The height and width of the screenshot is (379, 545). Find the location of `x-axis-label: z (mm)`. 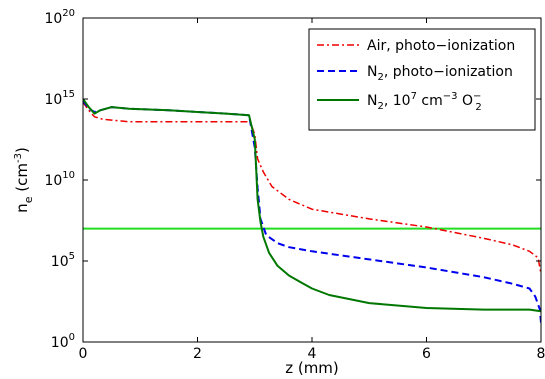

x-axis-label: z (mm) is located at coordinates (312, 368).